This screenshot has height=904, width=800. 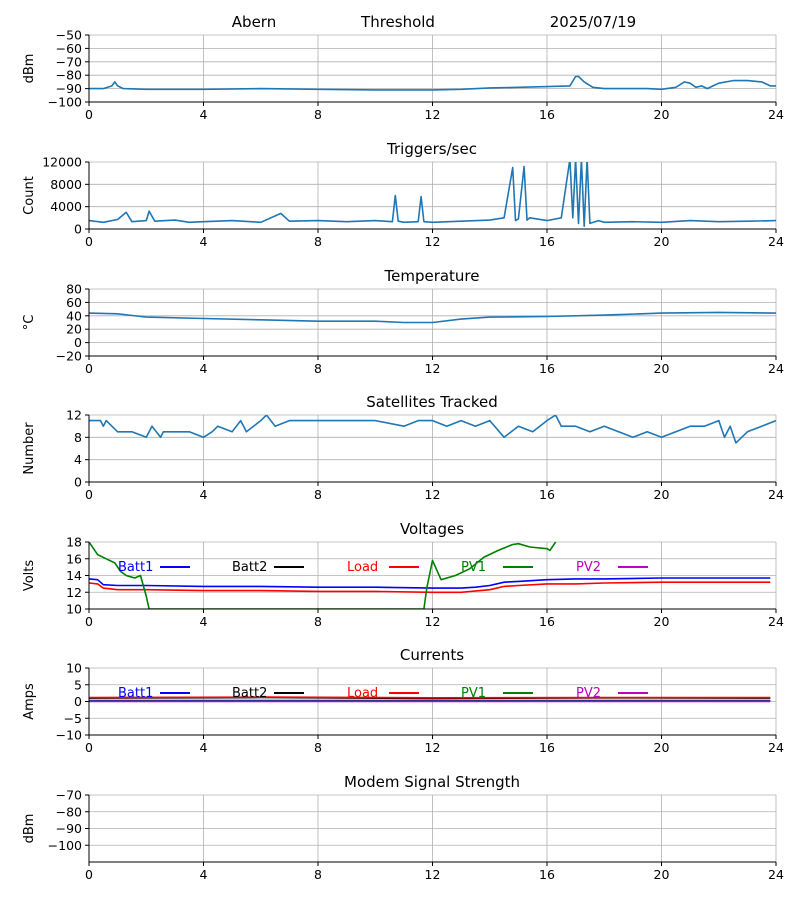 I want to click on y-axis-label: °C, so click(x=29, y=323).